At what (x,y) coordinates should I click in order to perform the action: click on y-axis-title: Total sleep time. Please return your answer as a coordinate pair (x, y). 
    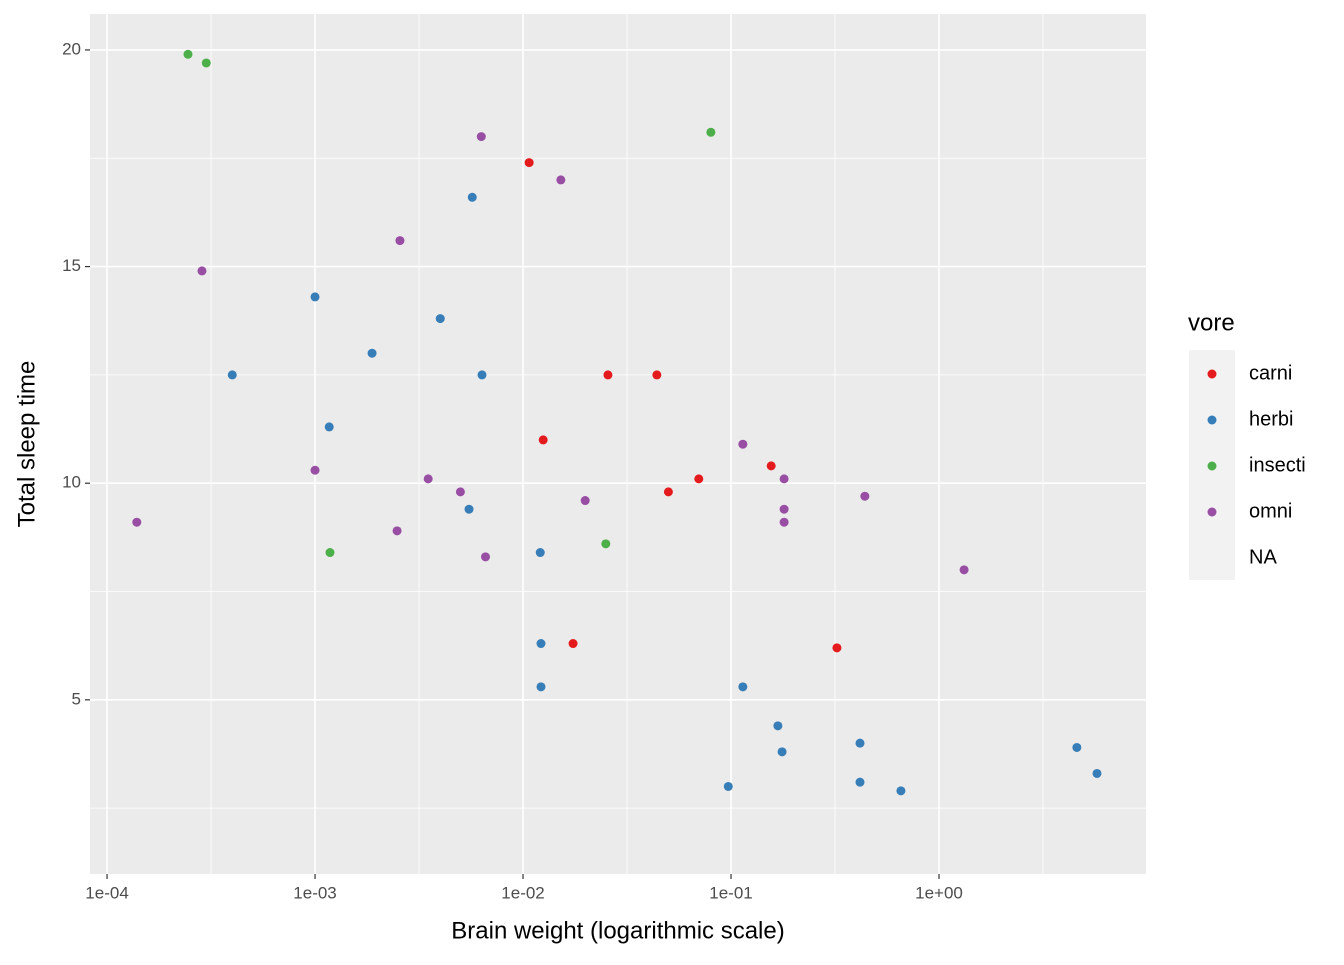
    Looking at the image, I should click on (26, 444).